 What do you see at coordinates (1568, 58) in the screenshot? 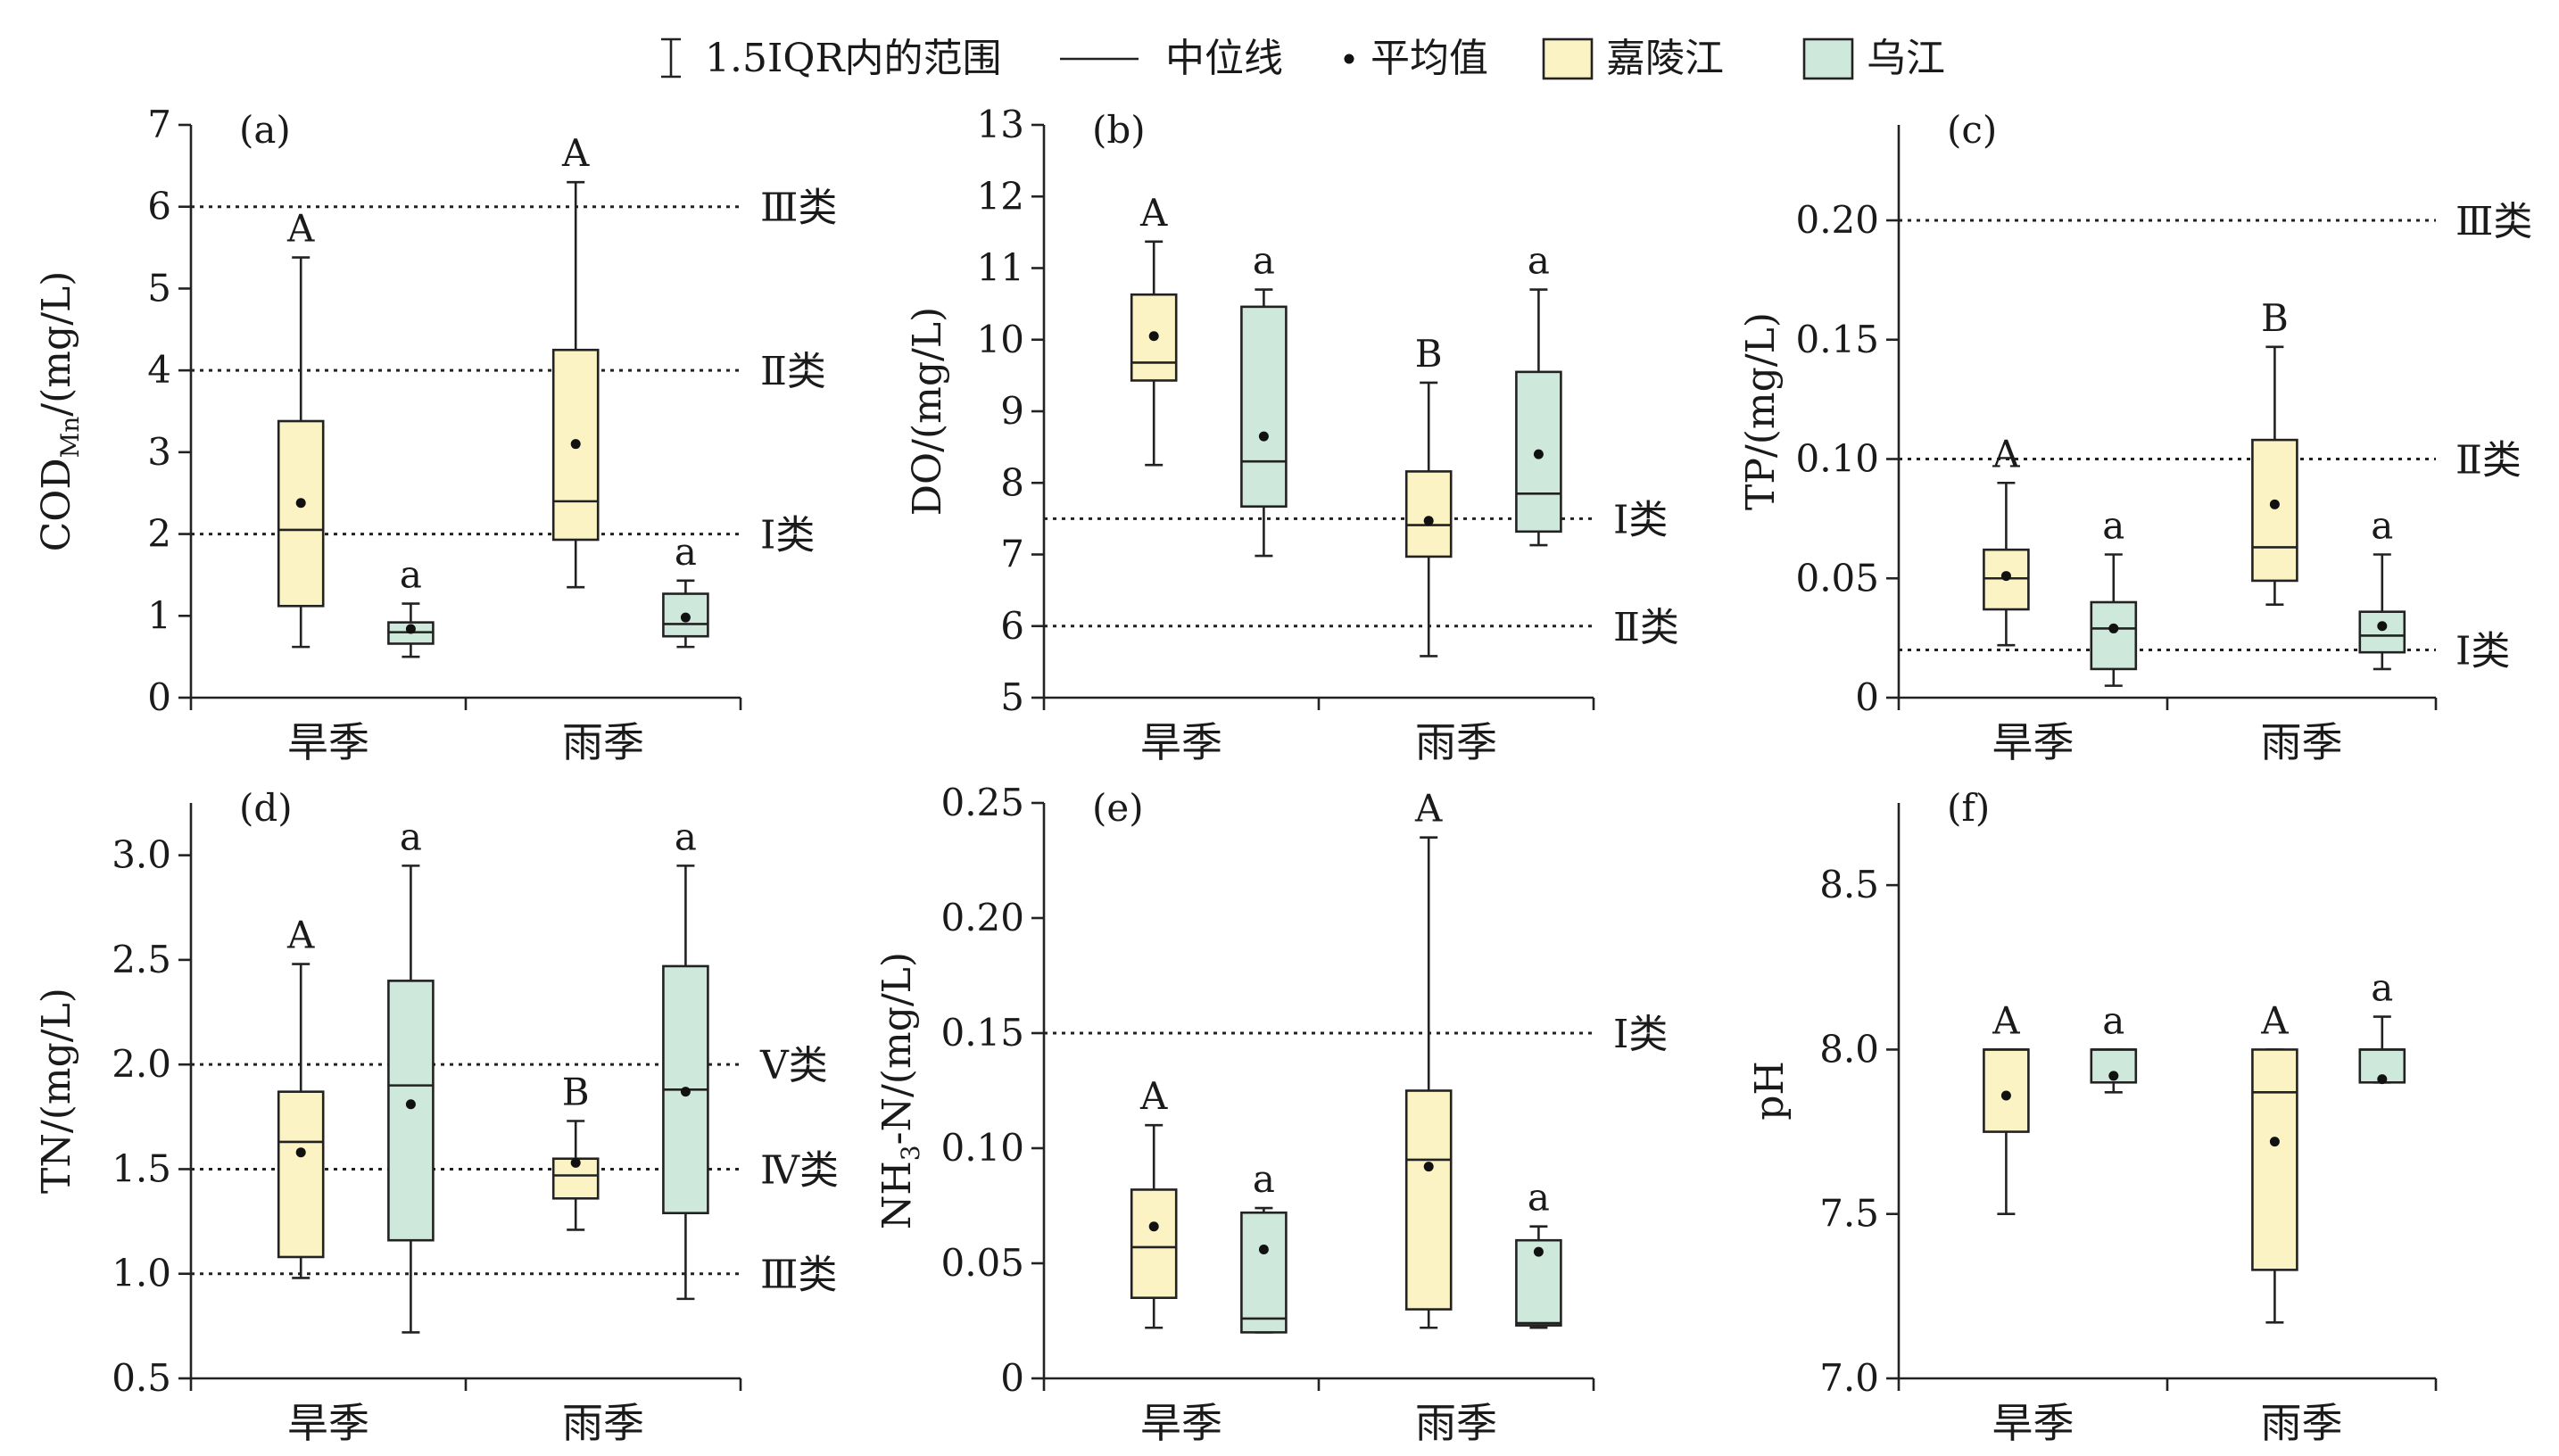
I see `legend-swatch-jialing` at bounding box center [1568, 58].